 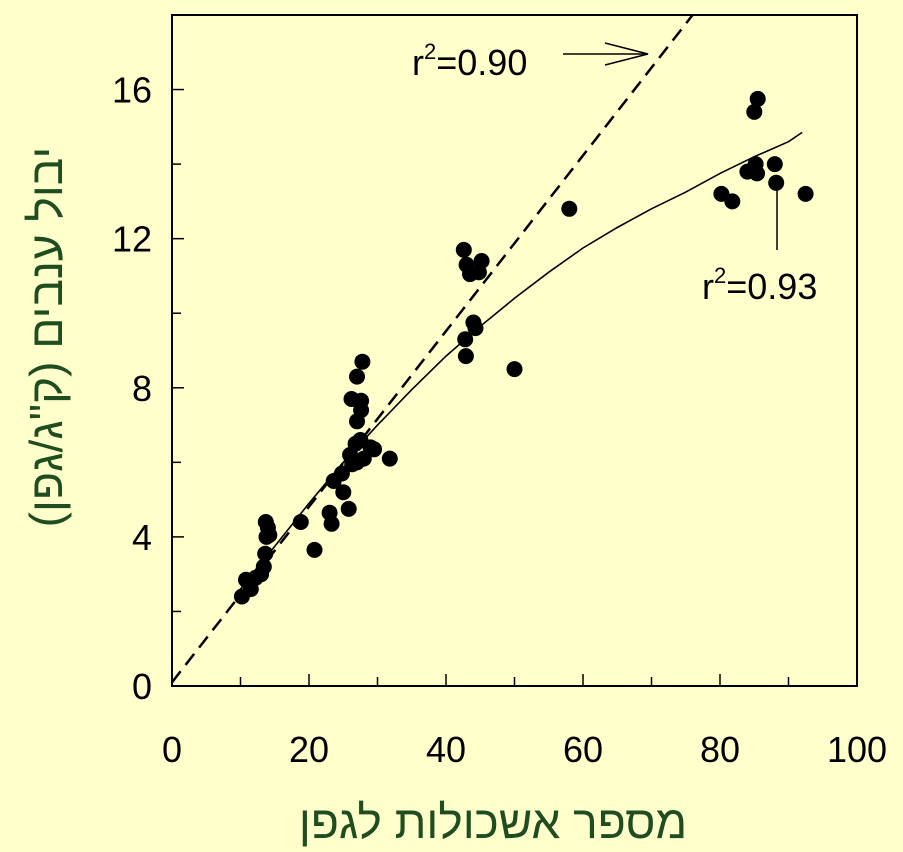 I want to click on annotation-r2-curve: r2=0.93, so click(x=759, y=285).